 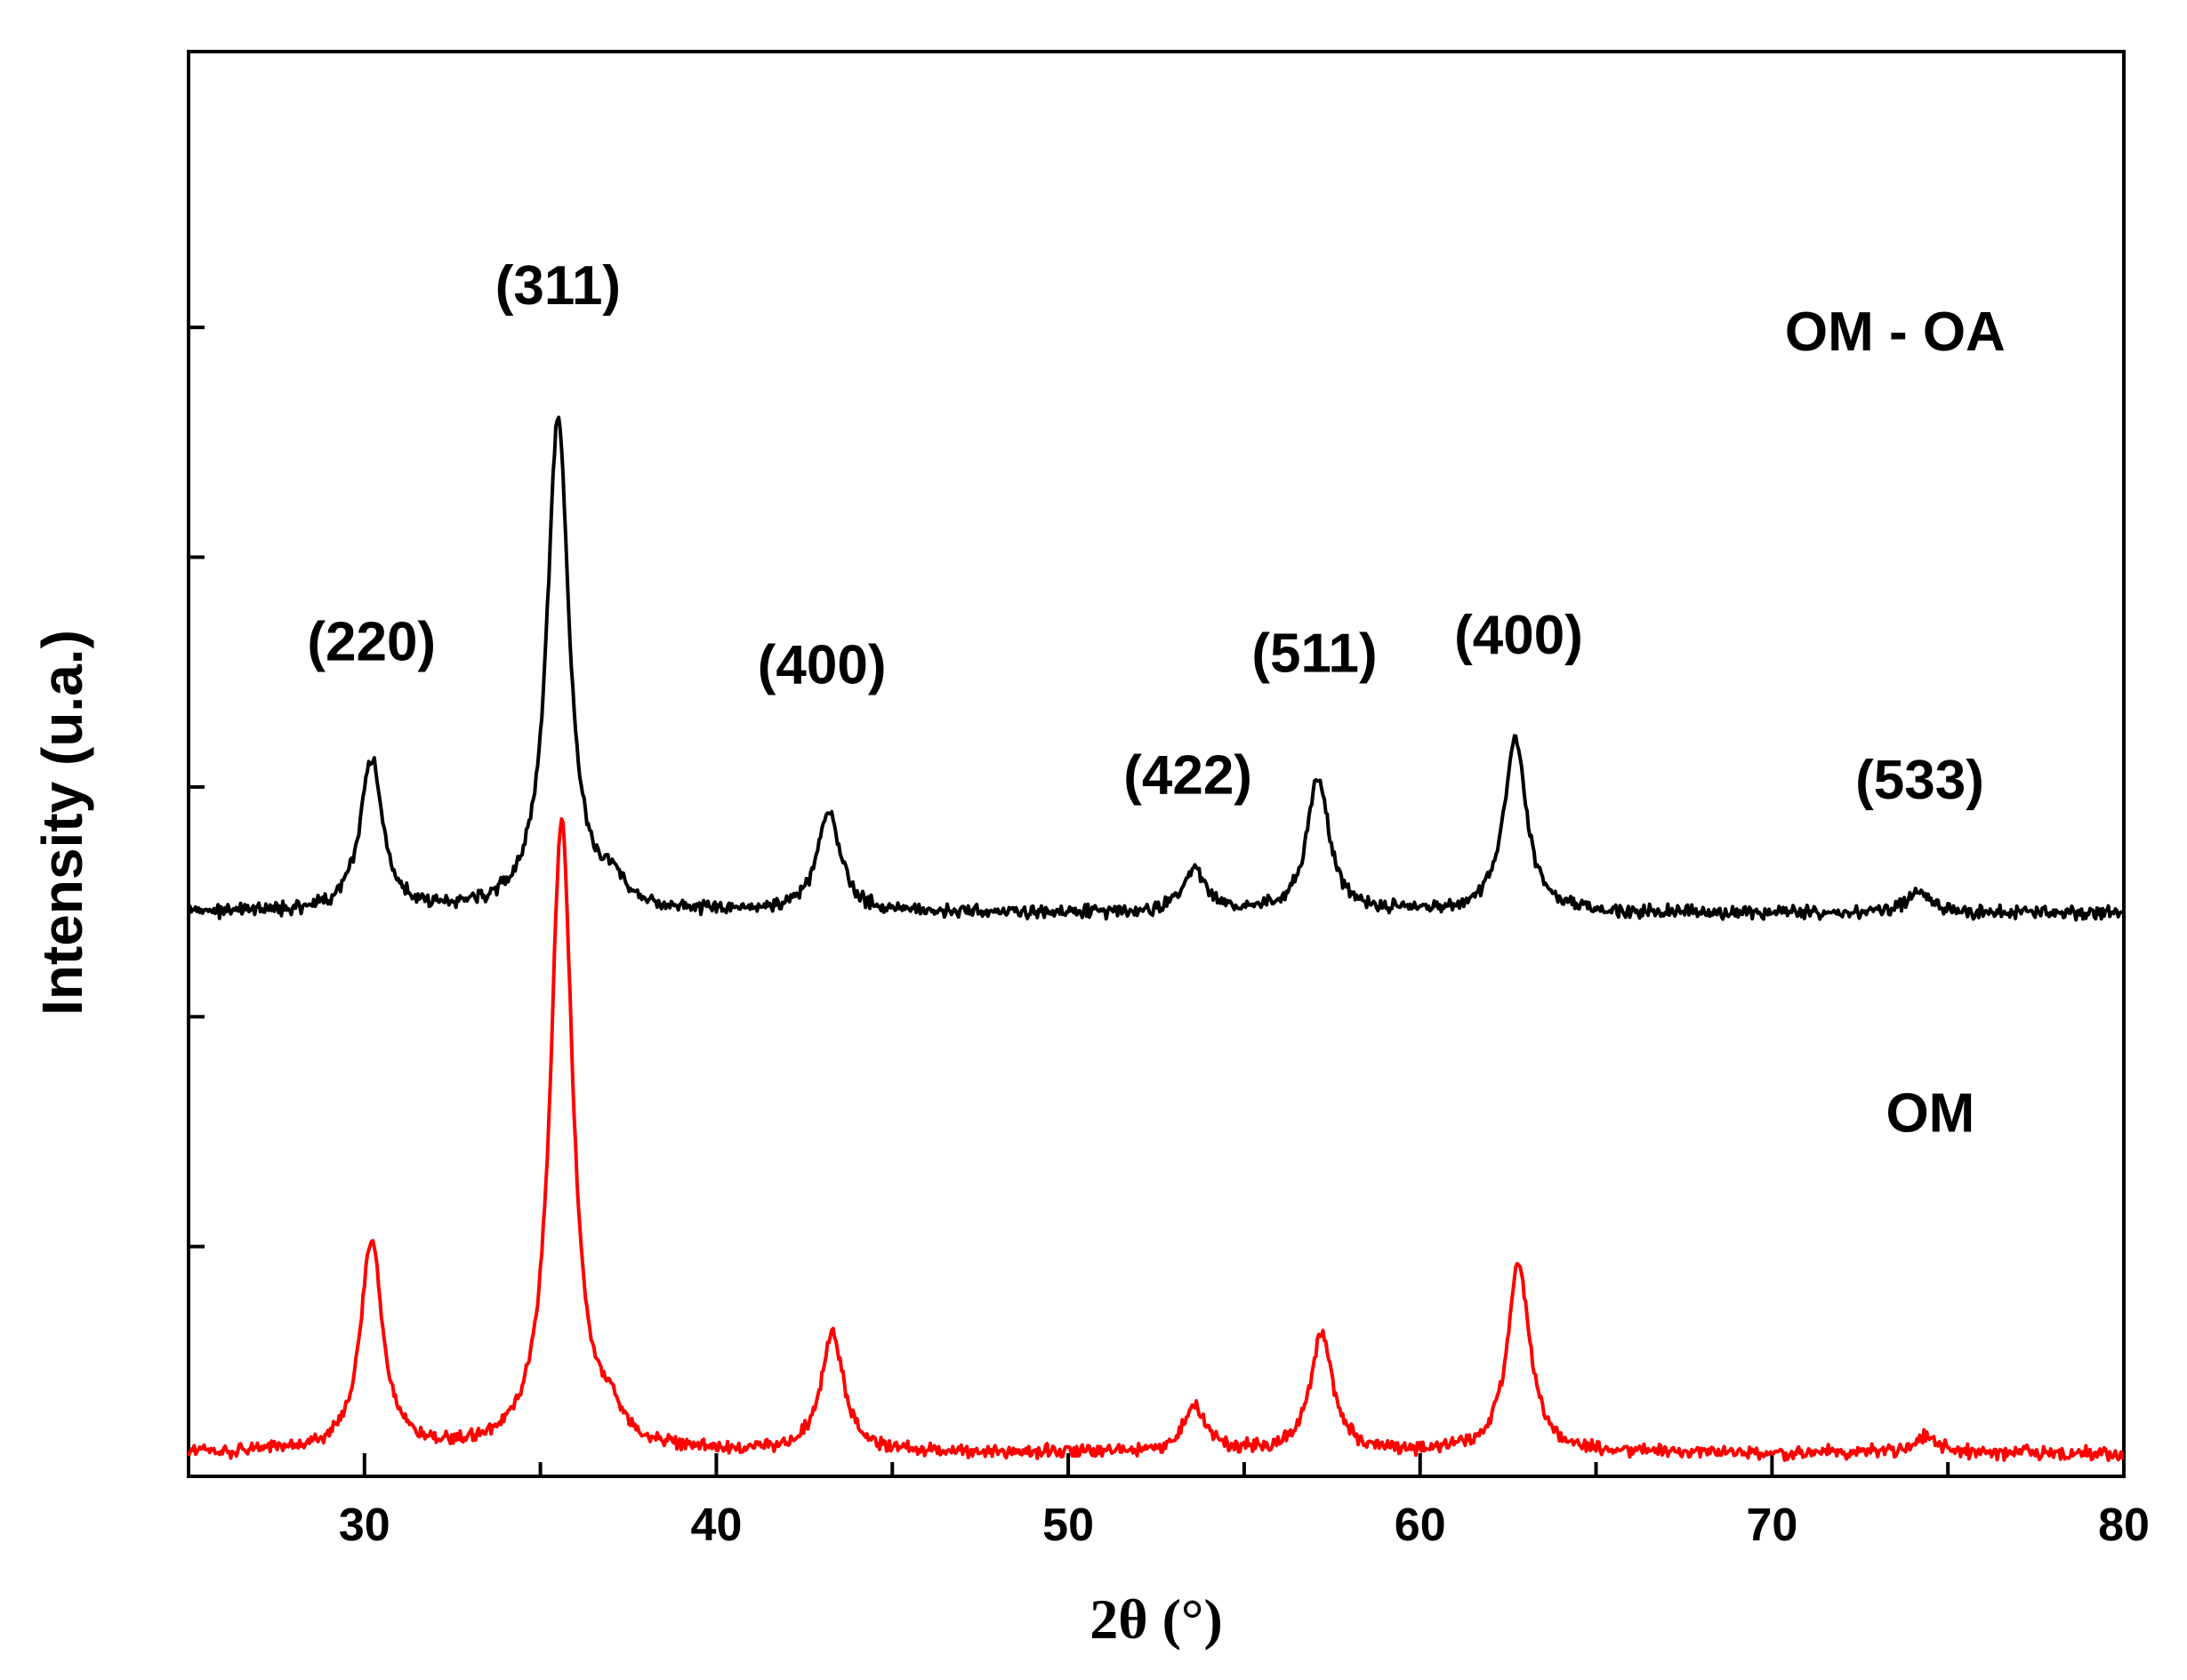 What do you see at coordinates (371, 642) in the screenshot?
I see `peak-label: (220)` at bounding box center [371, 642].